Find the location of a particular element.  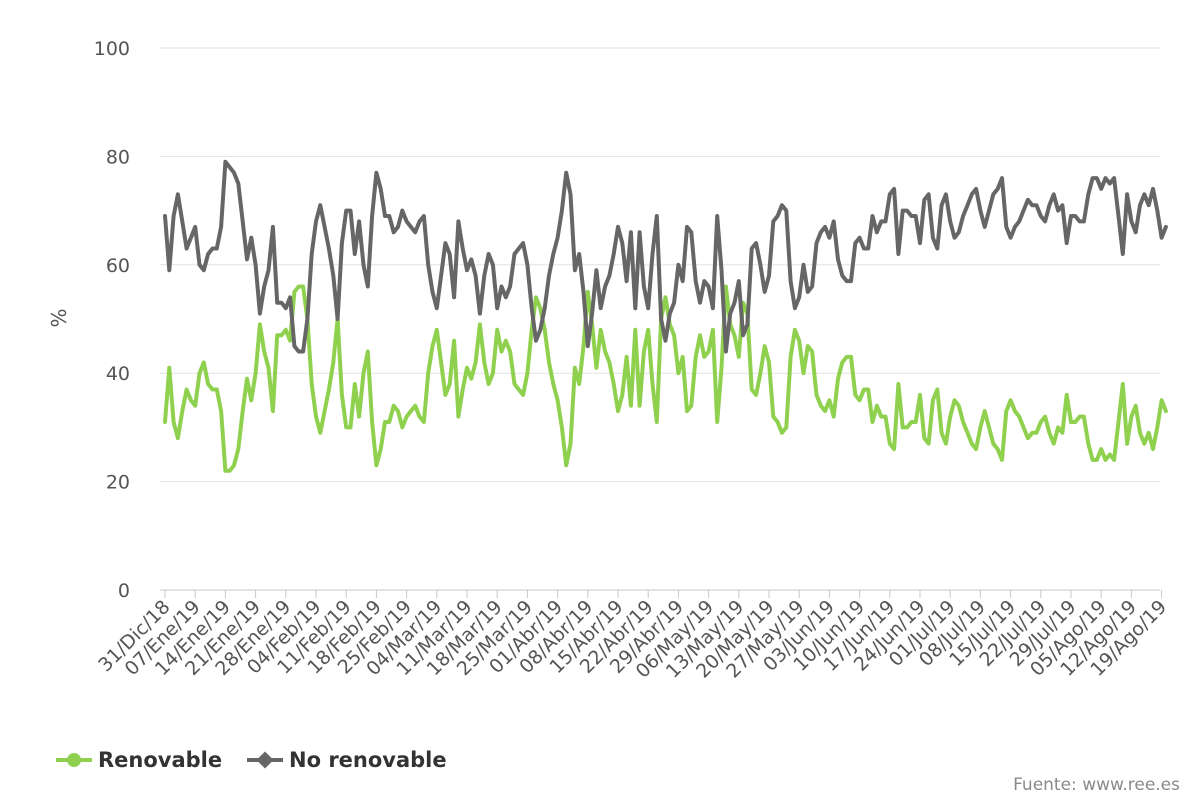

legend-label-renovable: Renovable is located at coordinates (160, 760).